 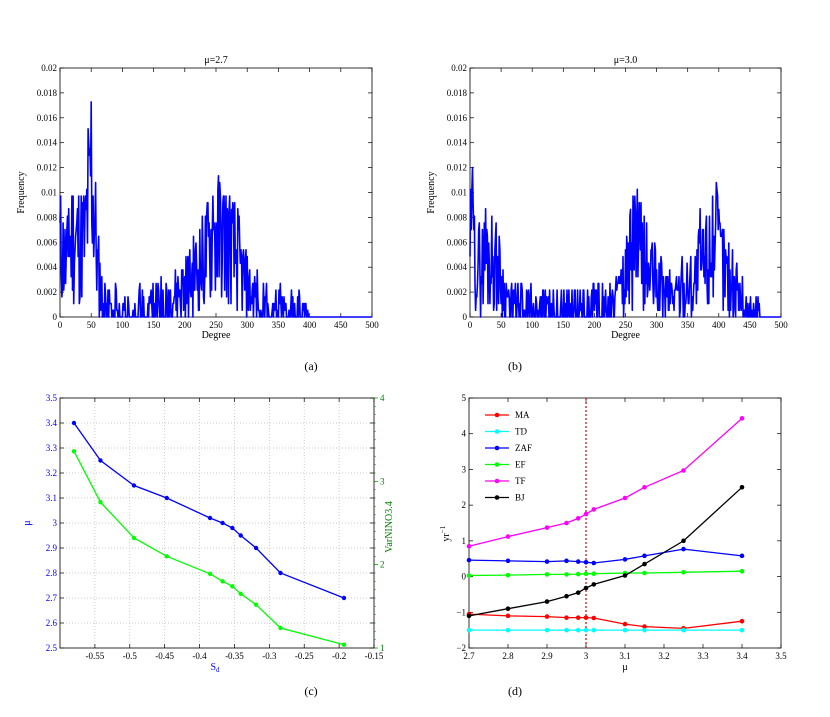 I want to click on y-tick-label: 3.3, so click(x=52, y=448).